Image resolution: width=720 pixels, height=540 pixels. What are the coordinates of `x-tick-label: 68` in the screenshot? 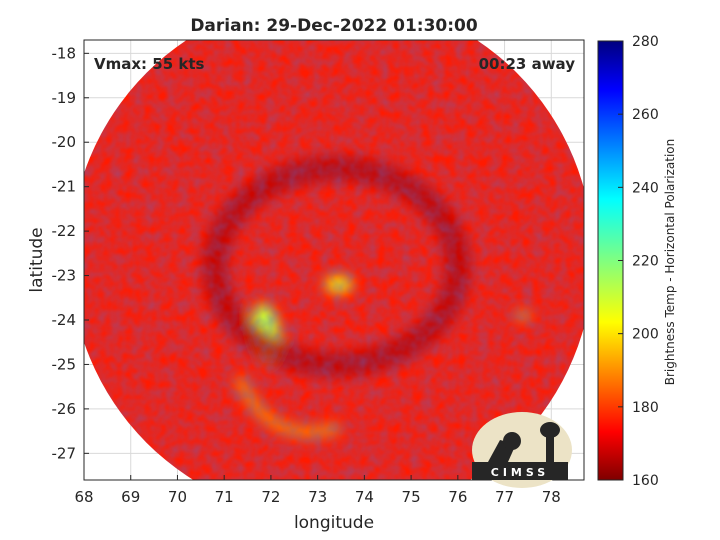 It's located at (83, 497).